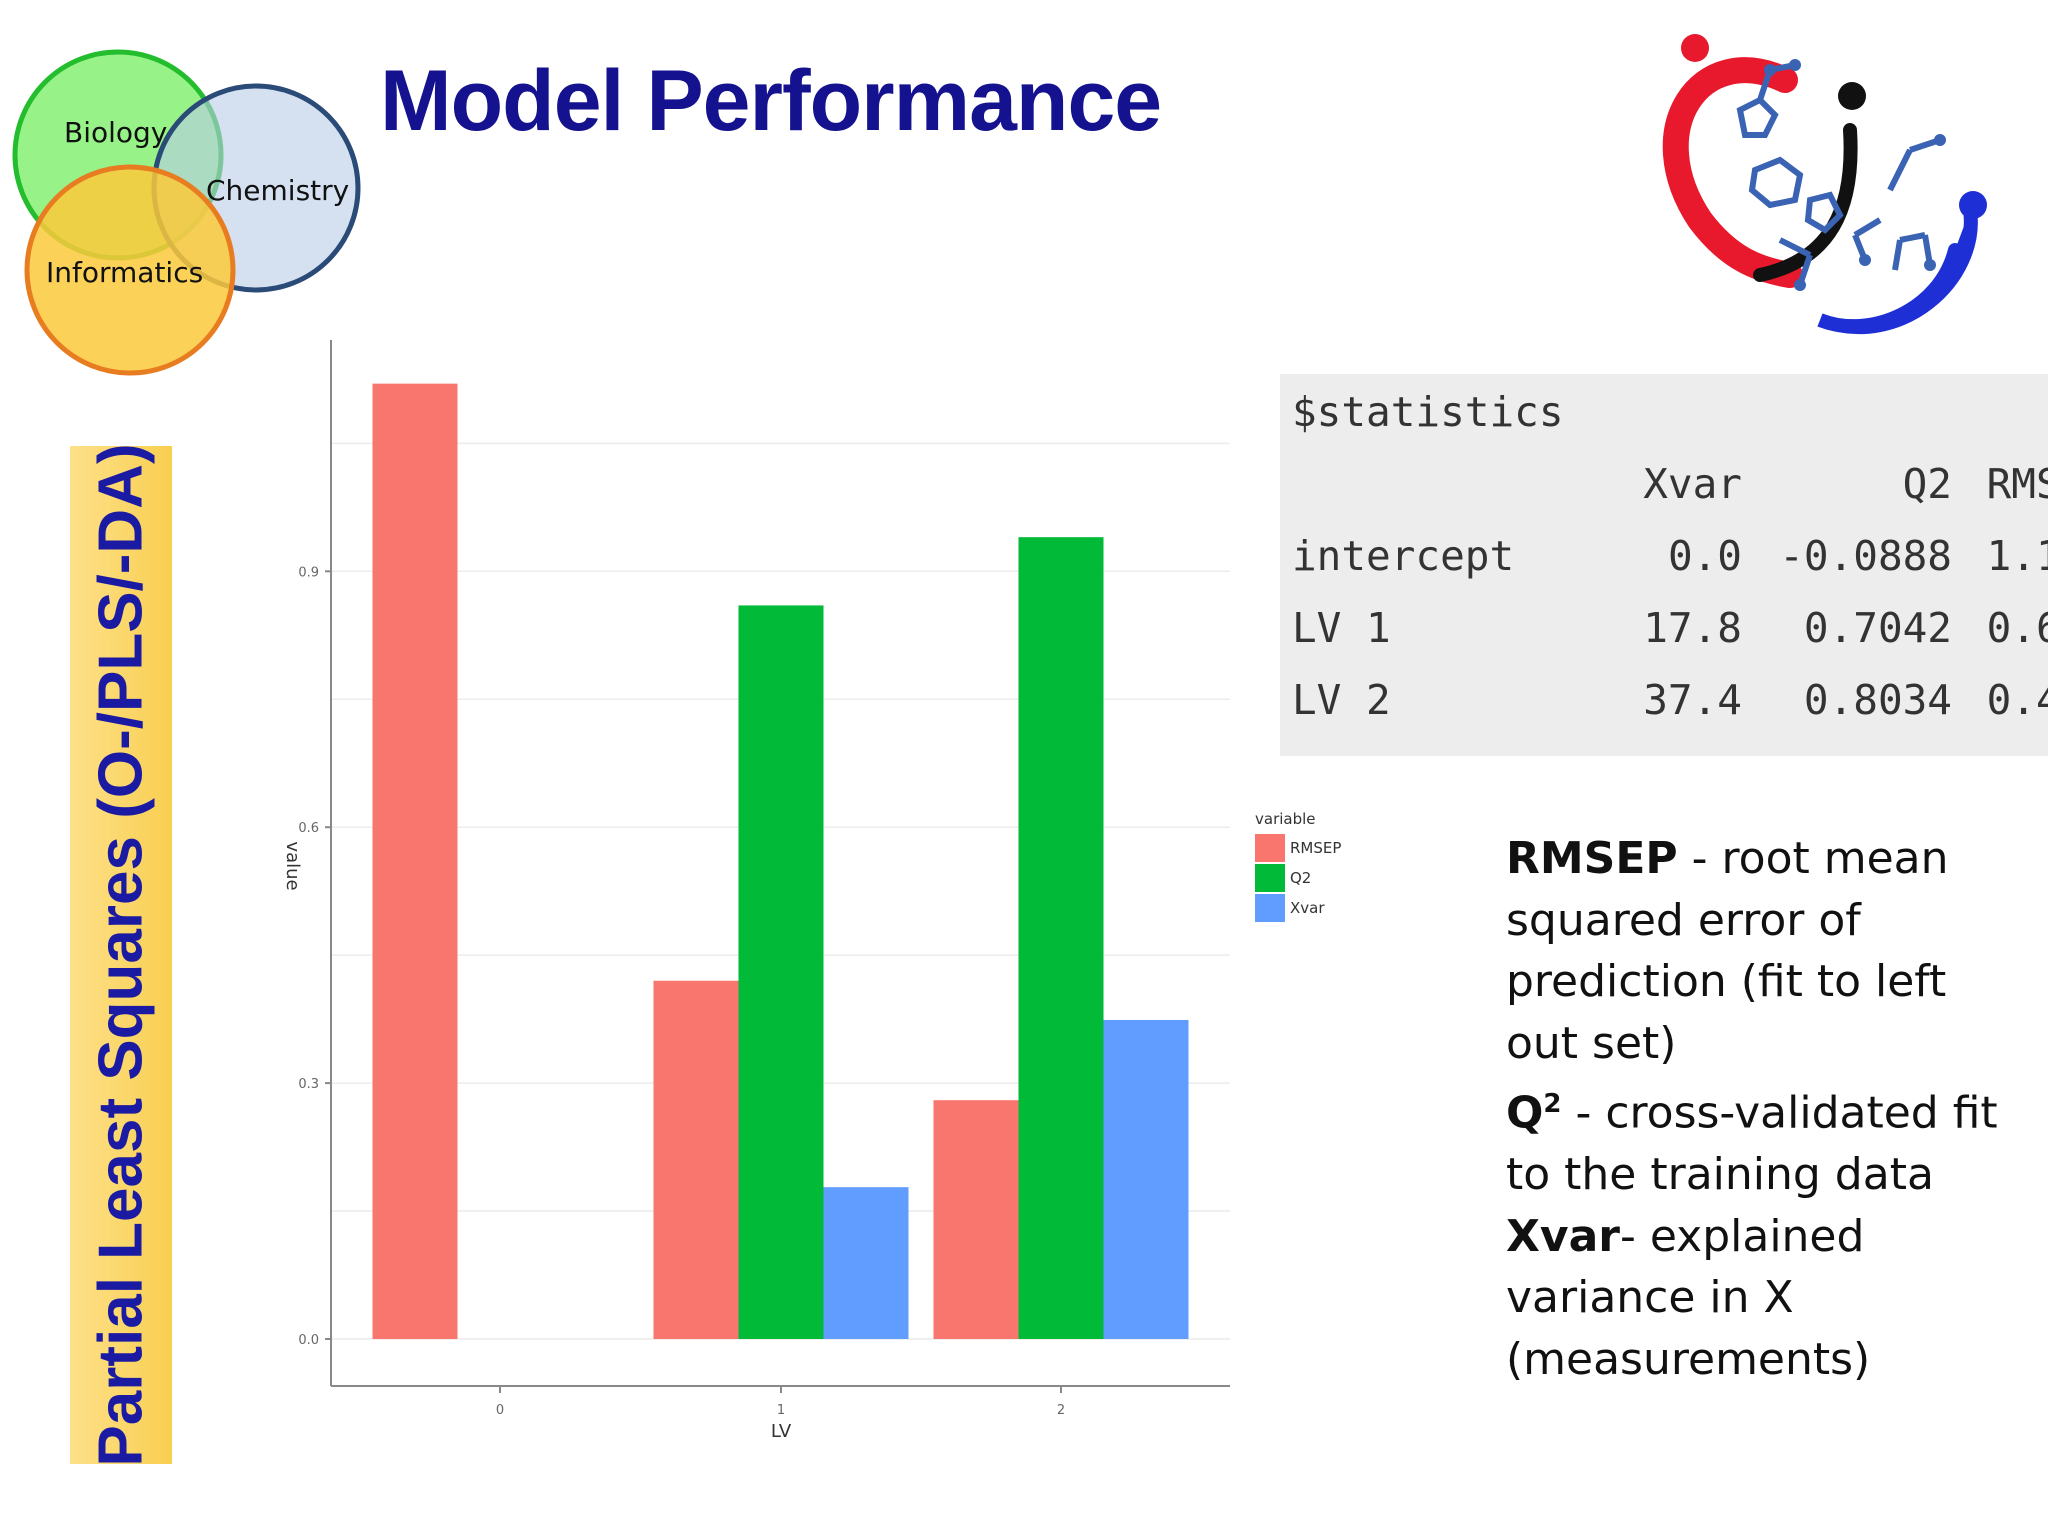 This screenshot has height=1536, width=2048. I want to click on legend-swatch-rmsep, so click(1270, 848).